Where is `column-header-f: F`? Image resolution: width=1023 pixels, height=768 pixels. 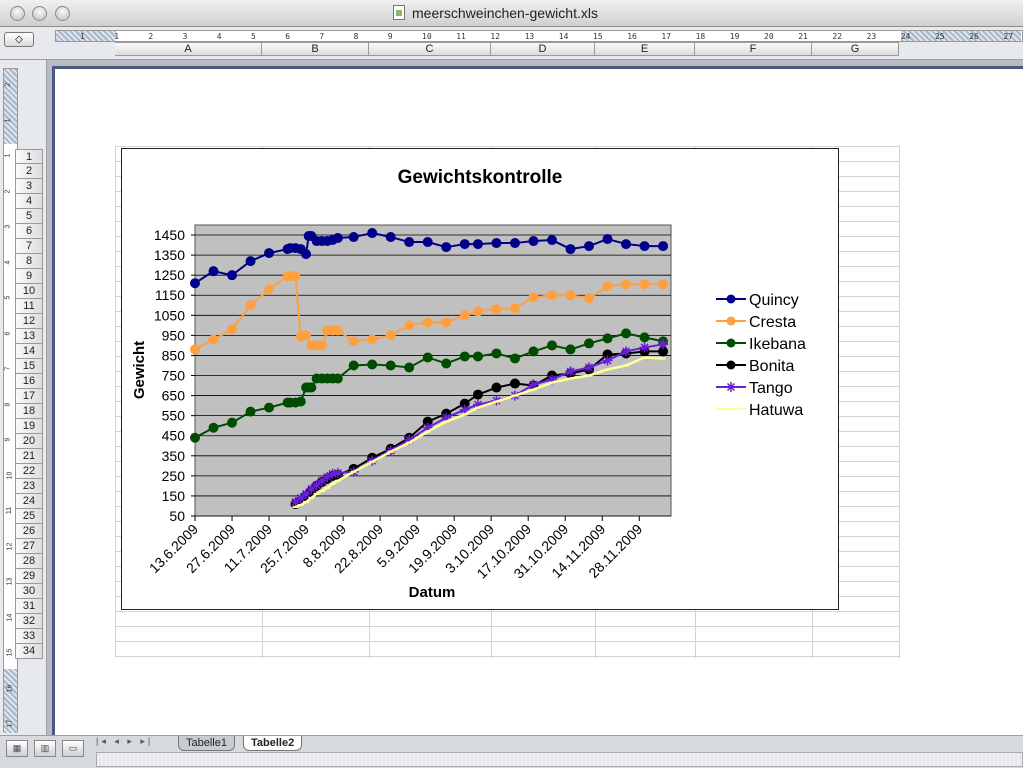 column-header-f: F is located at coordinates (753, 49).